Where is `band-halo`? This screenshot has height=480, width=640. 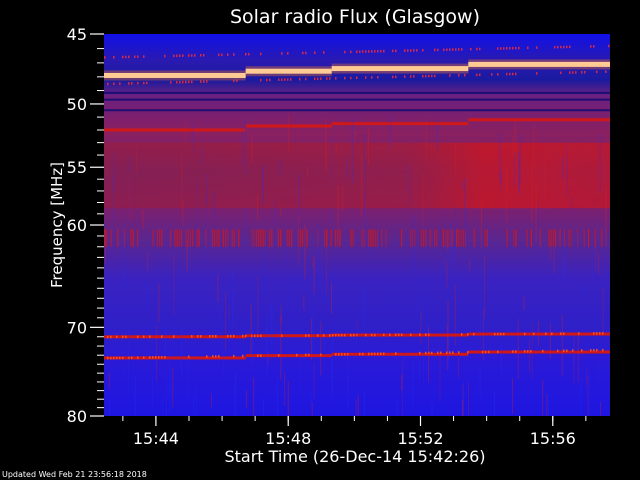 band-halo is located at coordinates (175, 75).